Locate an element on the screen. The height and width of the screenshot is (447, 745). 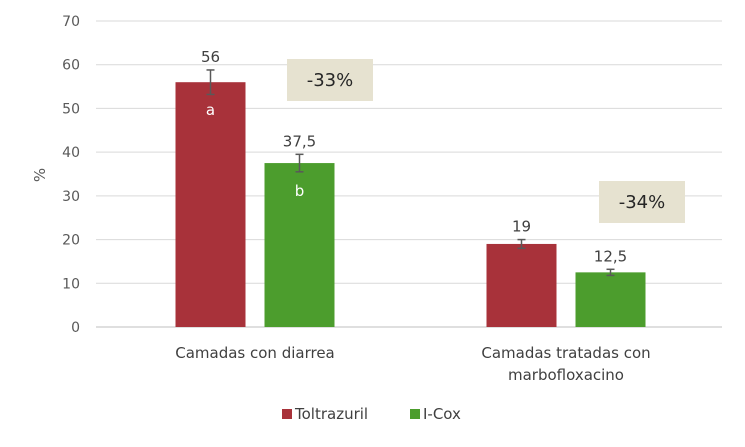
data-label: 19 is located at coordinates (521, 227).